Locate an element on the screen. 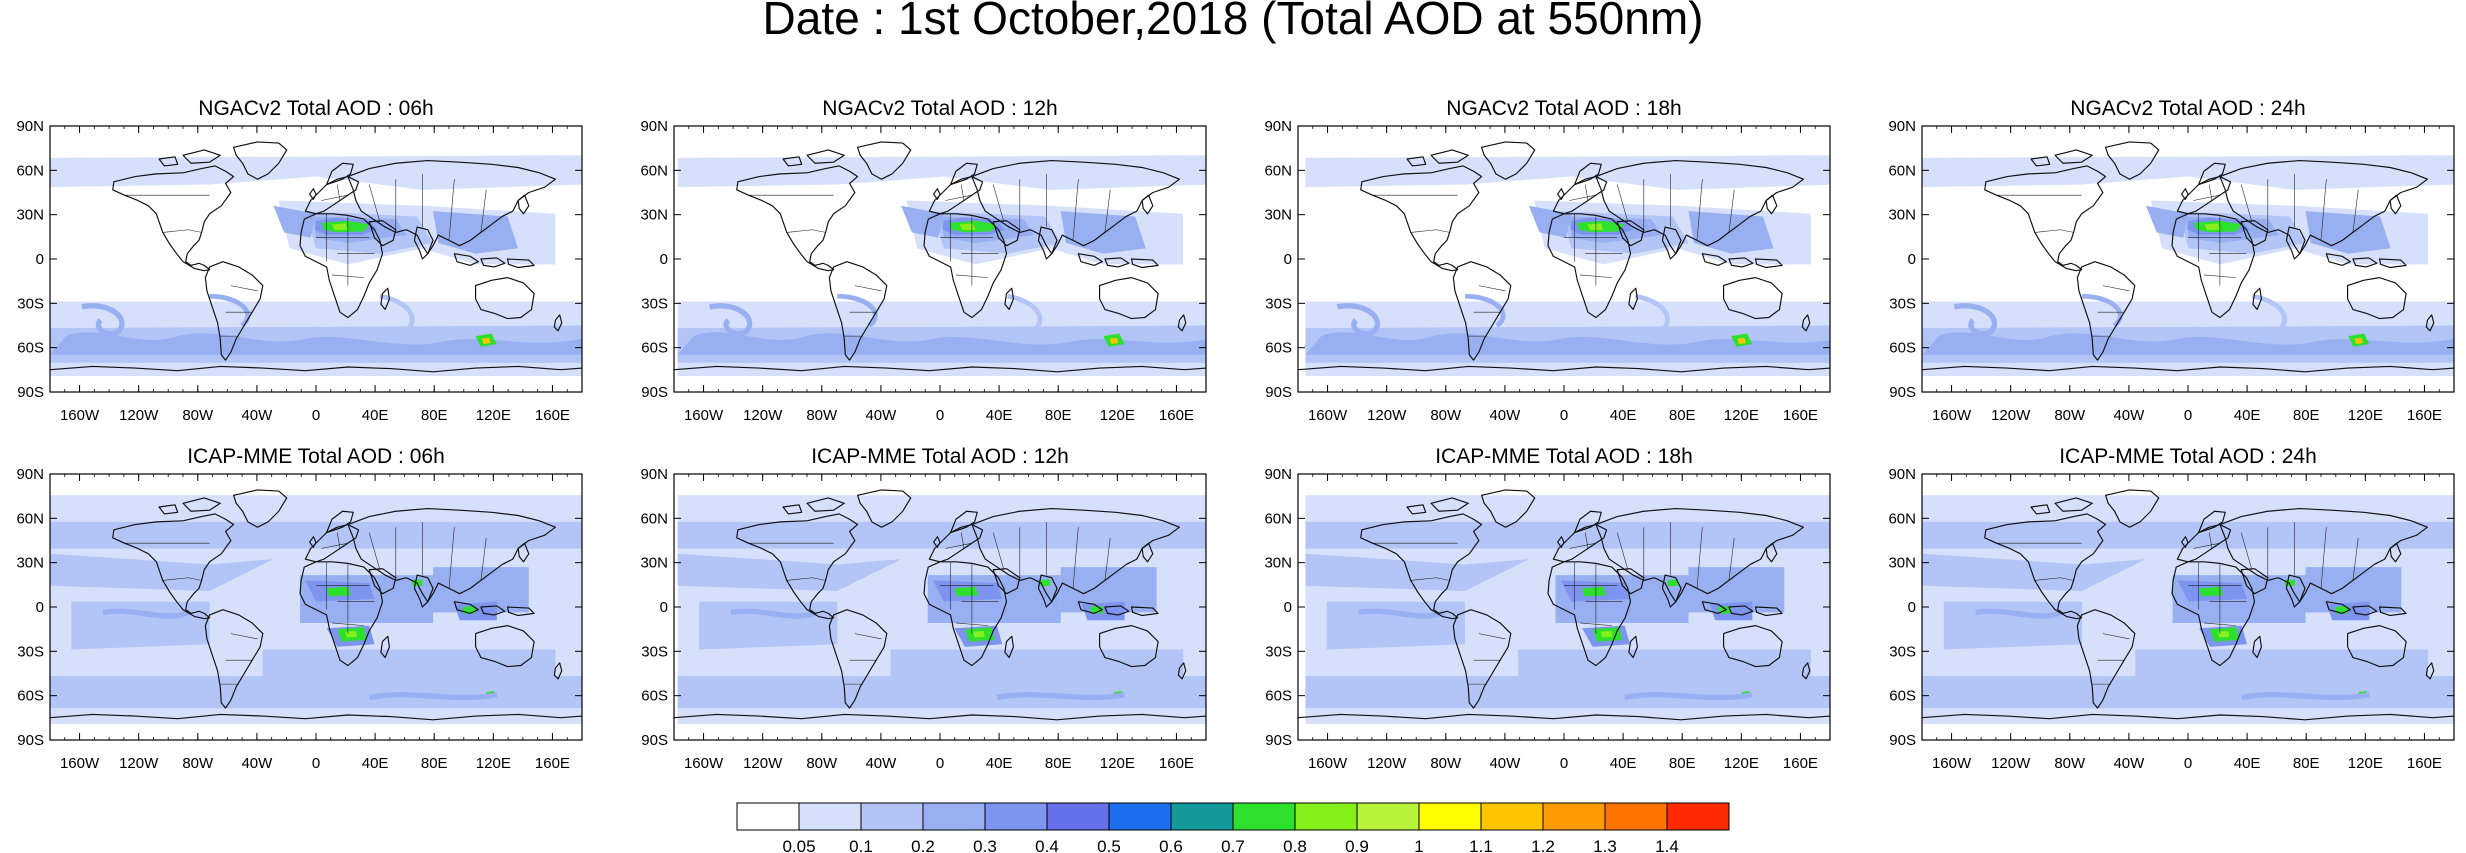 Image resolution: width=2466 pixels, height=853 pixels. panel-title: NGACv2 Total AOD : 18h is located at coordinates (1563, 108).